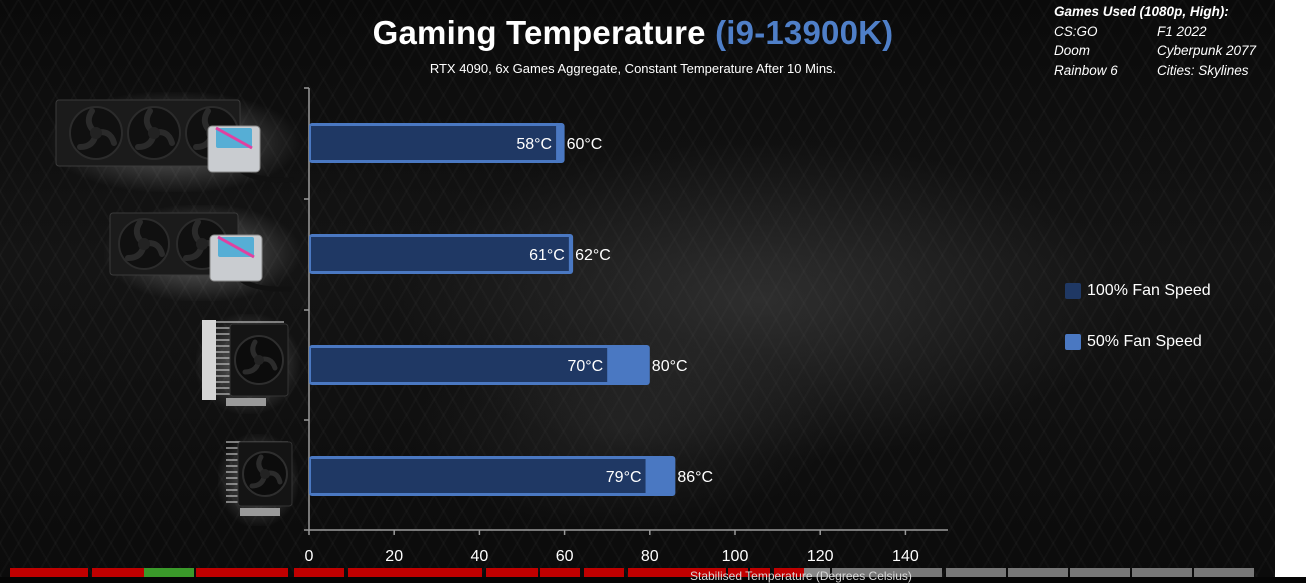 The height and width of the screenshot is (583, 1306). What do you see at coordinates (547, 255) in the screenshot?
I see `data-label-fan-100: 61°C` at bounding box center [547, 255].